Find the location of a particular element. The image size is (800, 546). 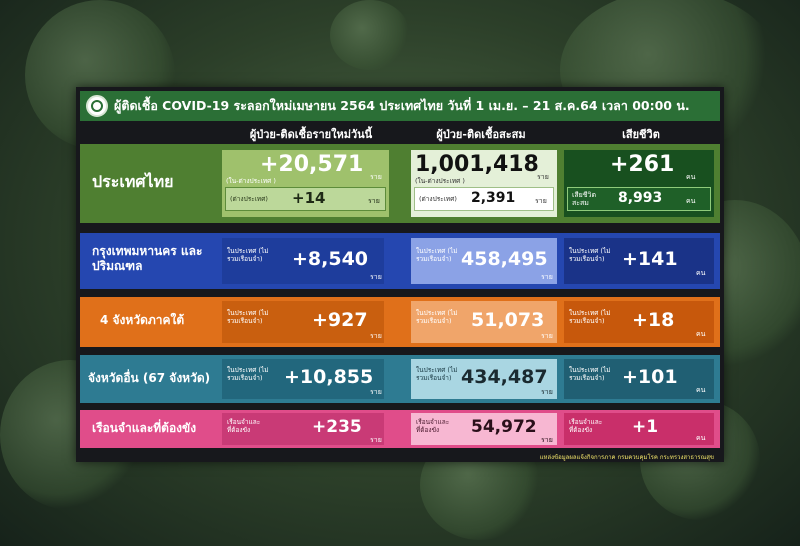

thailand-death-cum-box: เสียชีวิต สะสม 8,993 คน is located at coordinates (639, 199).